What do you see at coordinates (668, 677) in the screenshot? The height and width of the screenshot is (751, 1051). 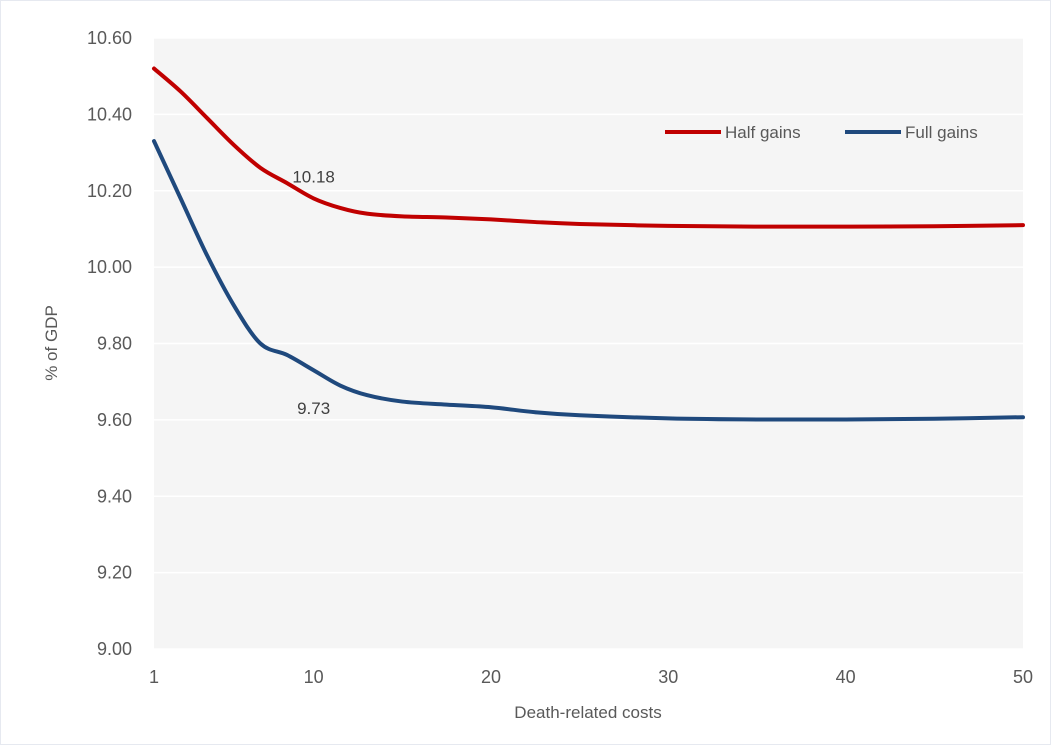 I see `x-tick-label: 30` at bounding box center [668, 677].